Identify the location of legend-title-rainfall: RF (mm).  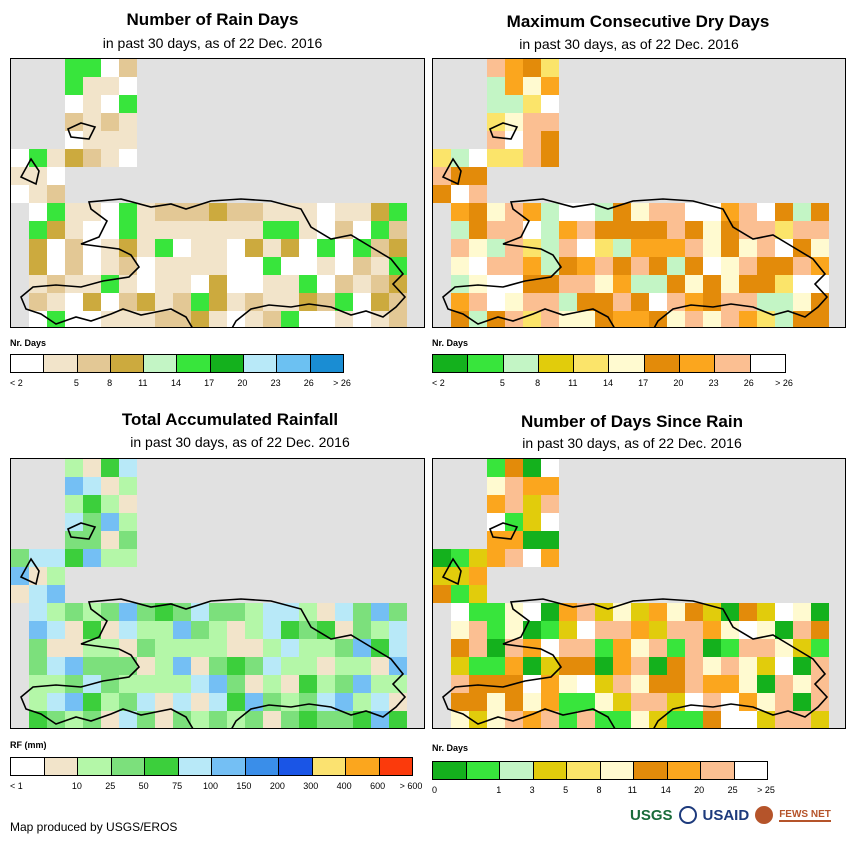
(28, 745).